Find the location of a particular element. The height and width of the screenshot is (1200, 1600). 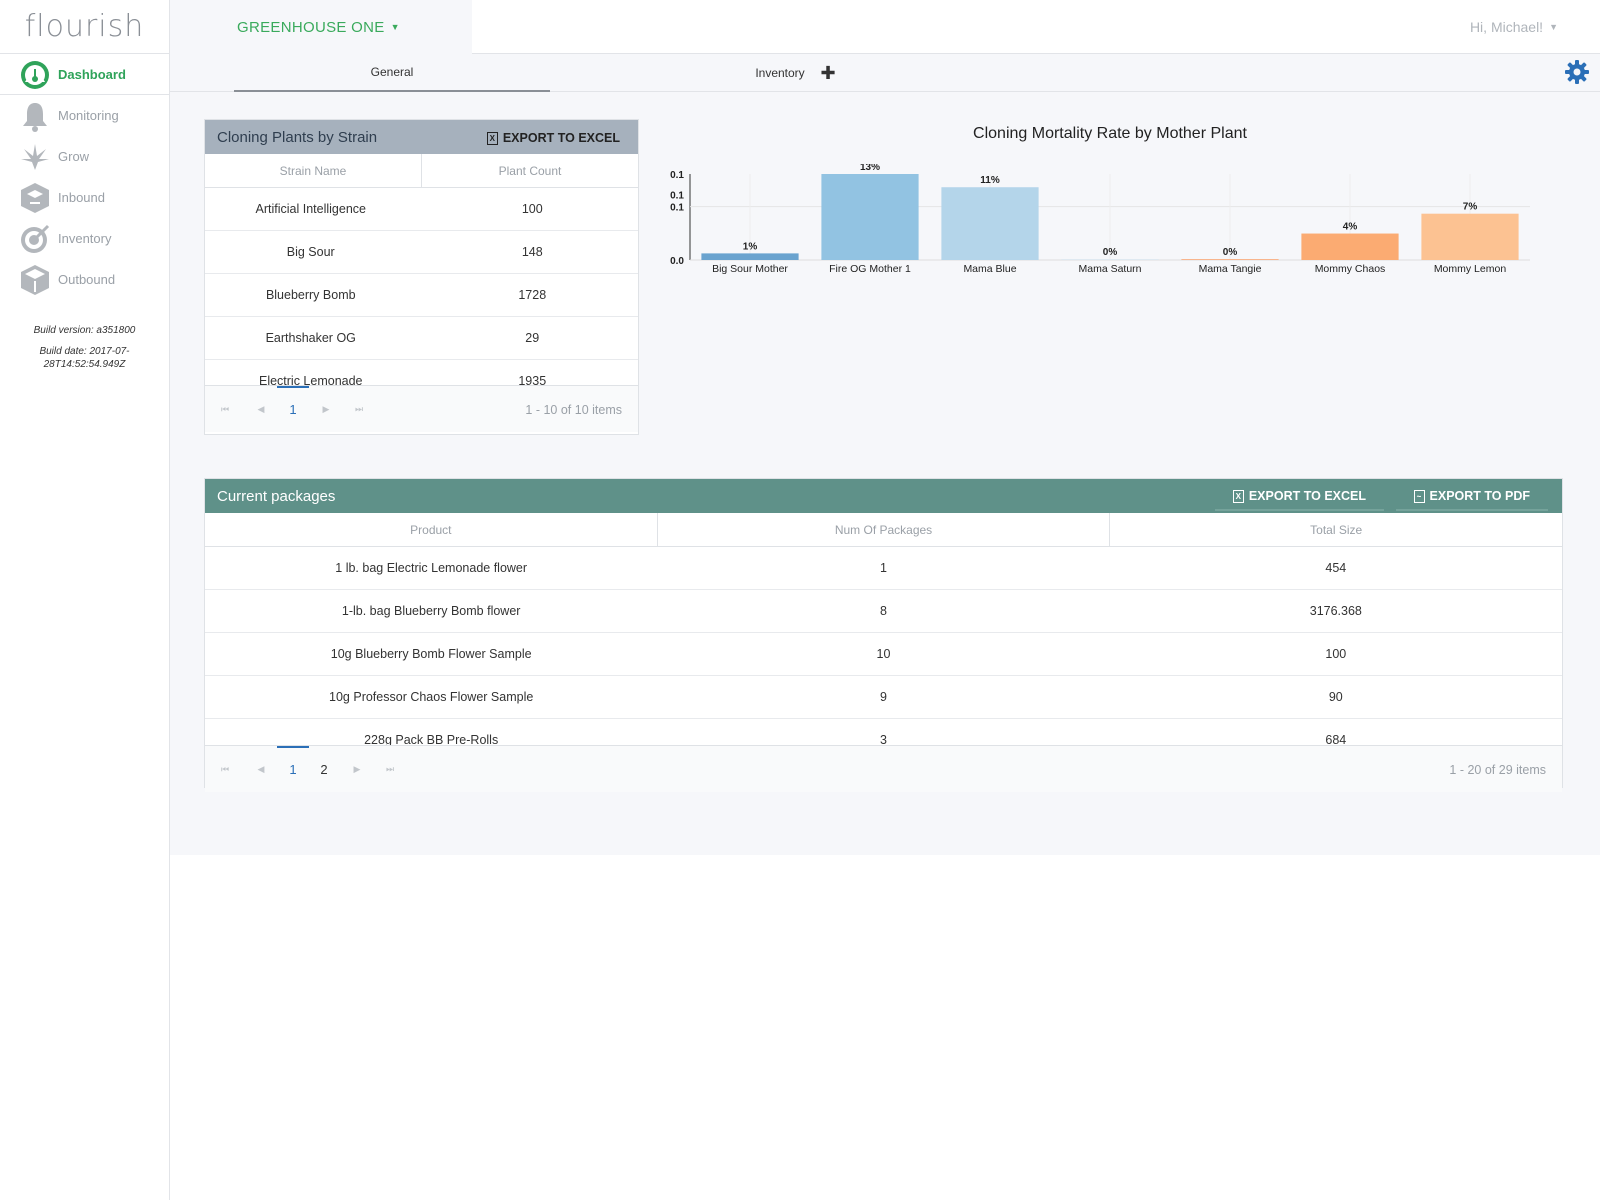

table-cell: 100 is located at coordinates (1336, 654).